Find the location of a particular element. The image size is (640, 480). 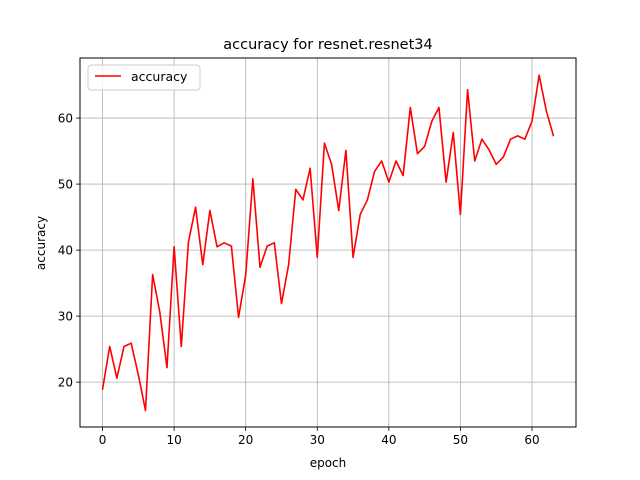

x-tick-label: 40 is located at coordinates (388, 440).